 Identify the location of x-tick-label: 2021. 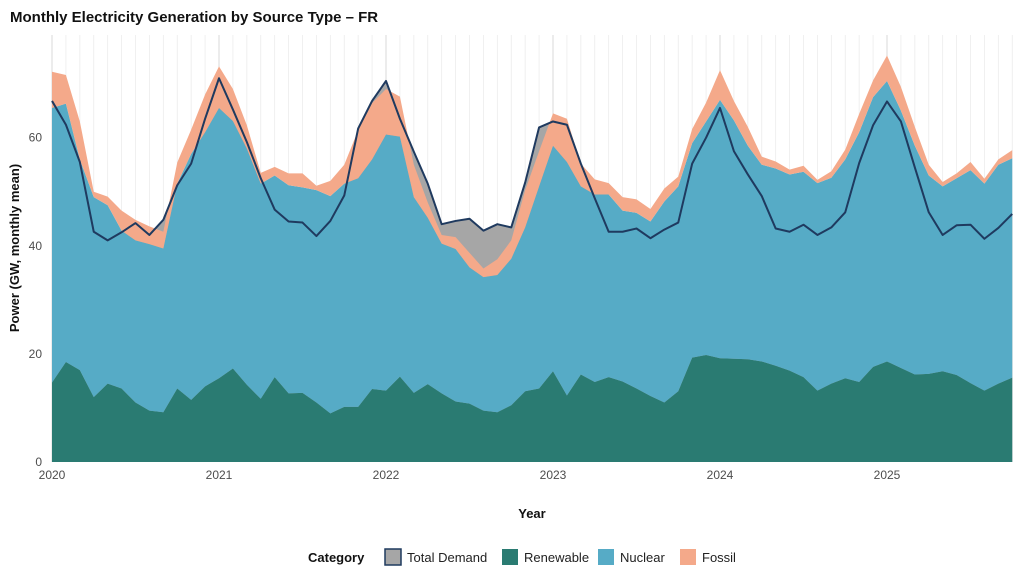
(219, 475).